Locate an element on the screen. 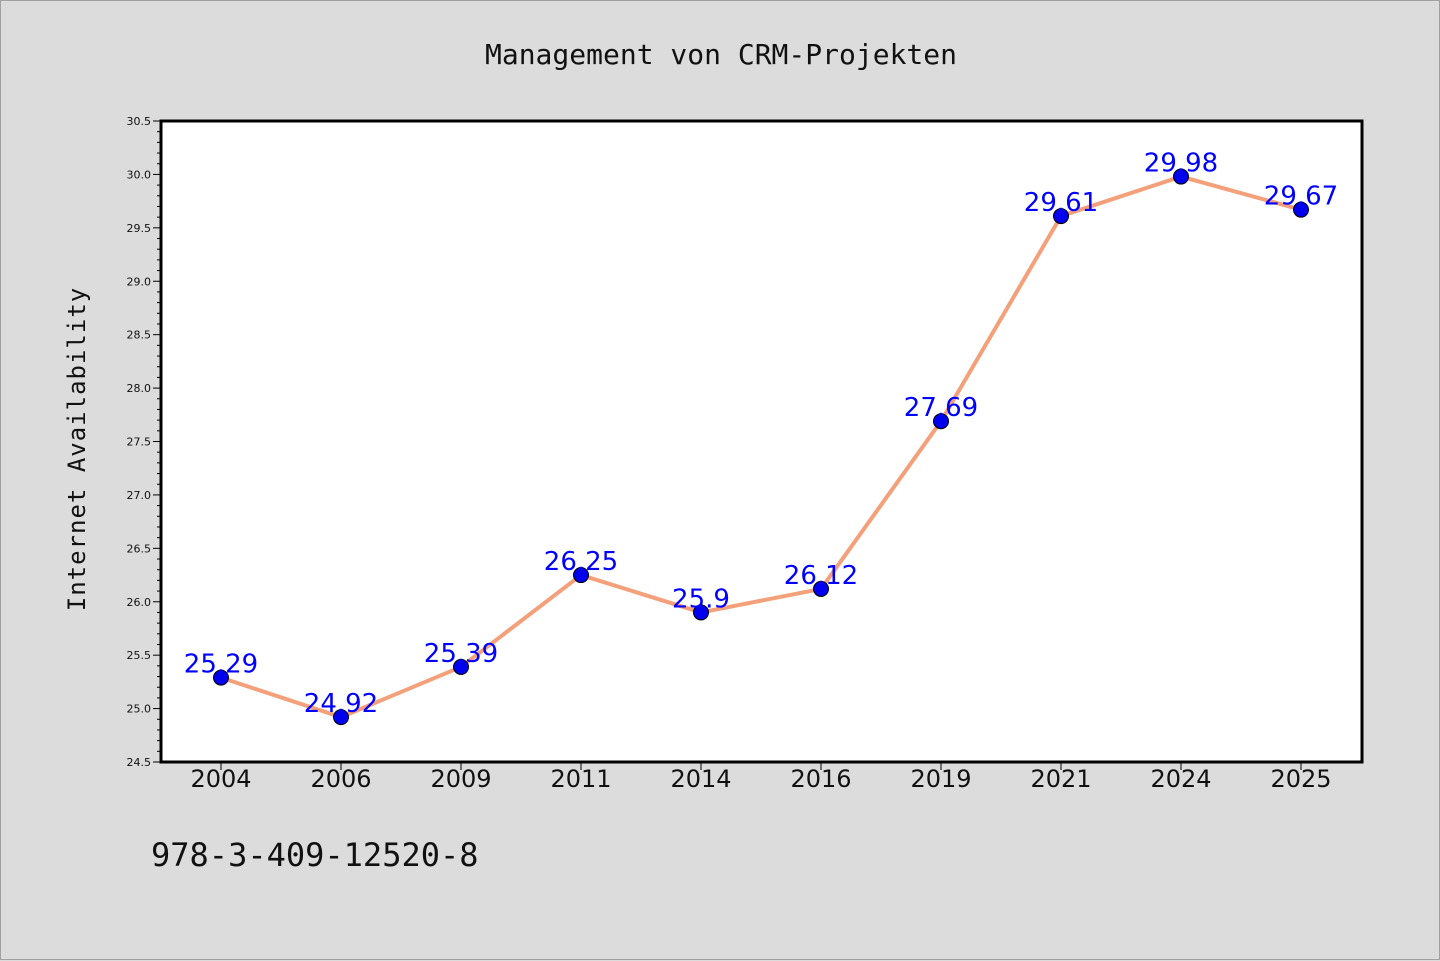 This screenshot has height=961, width=1440. data-label: 25.9 is located at coordinates (701, 599).